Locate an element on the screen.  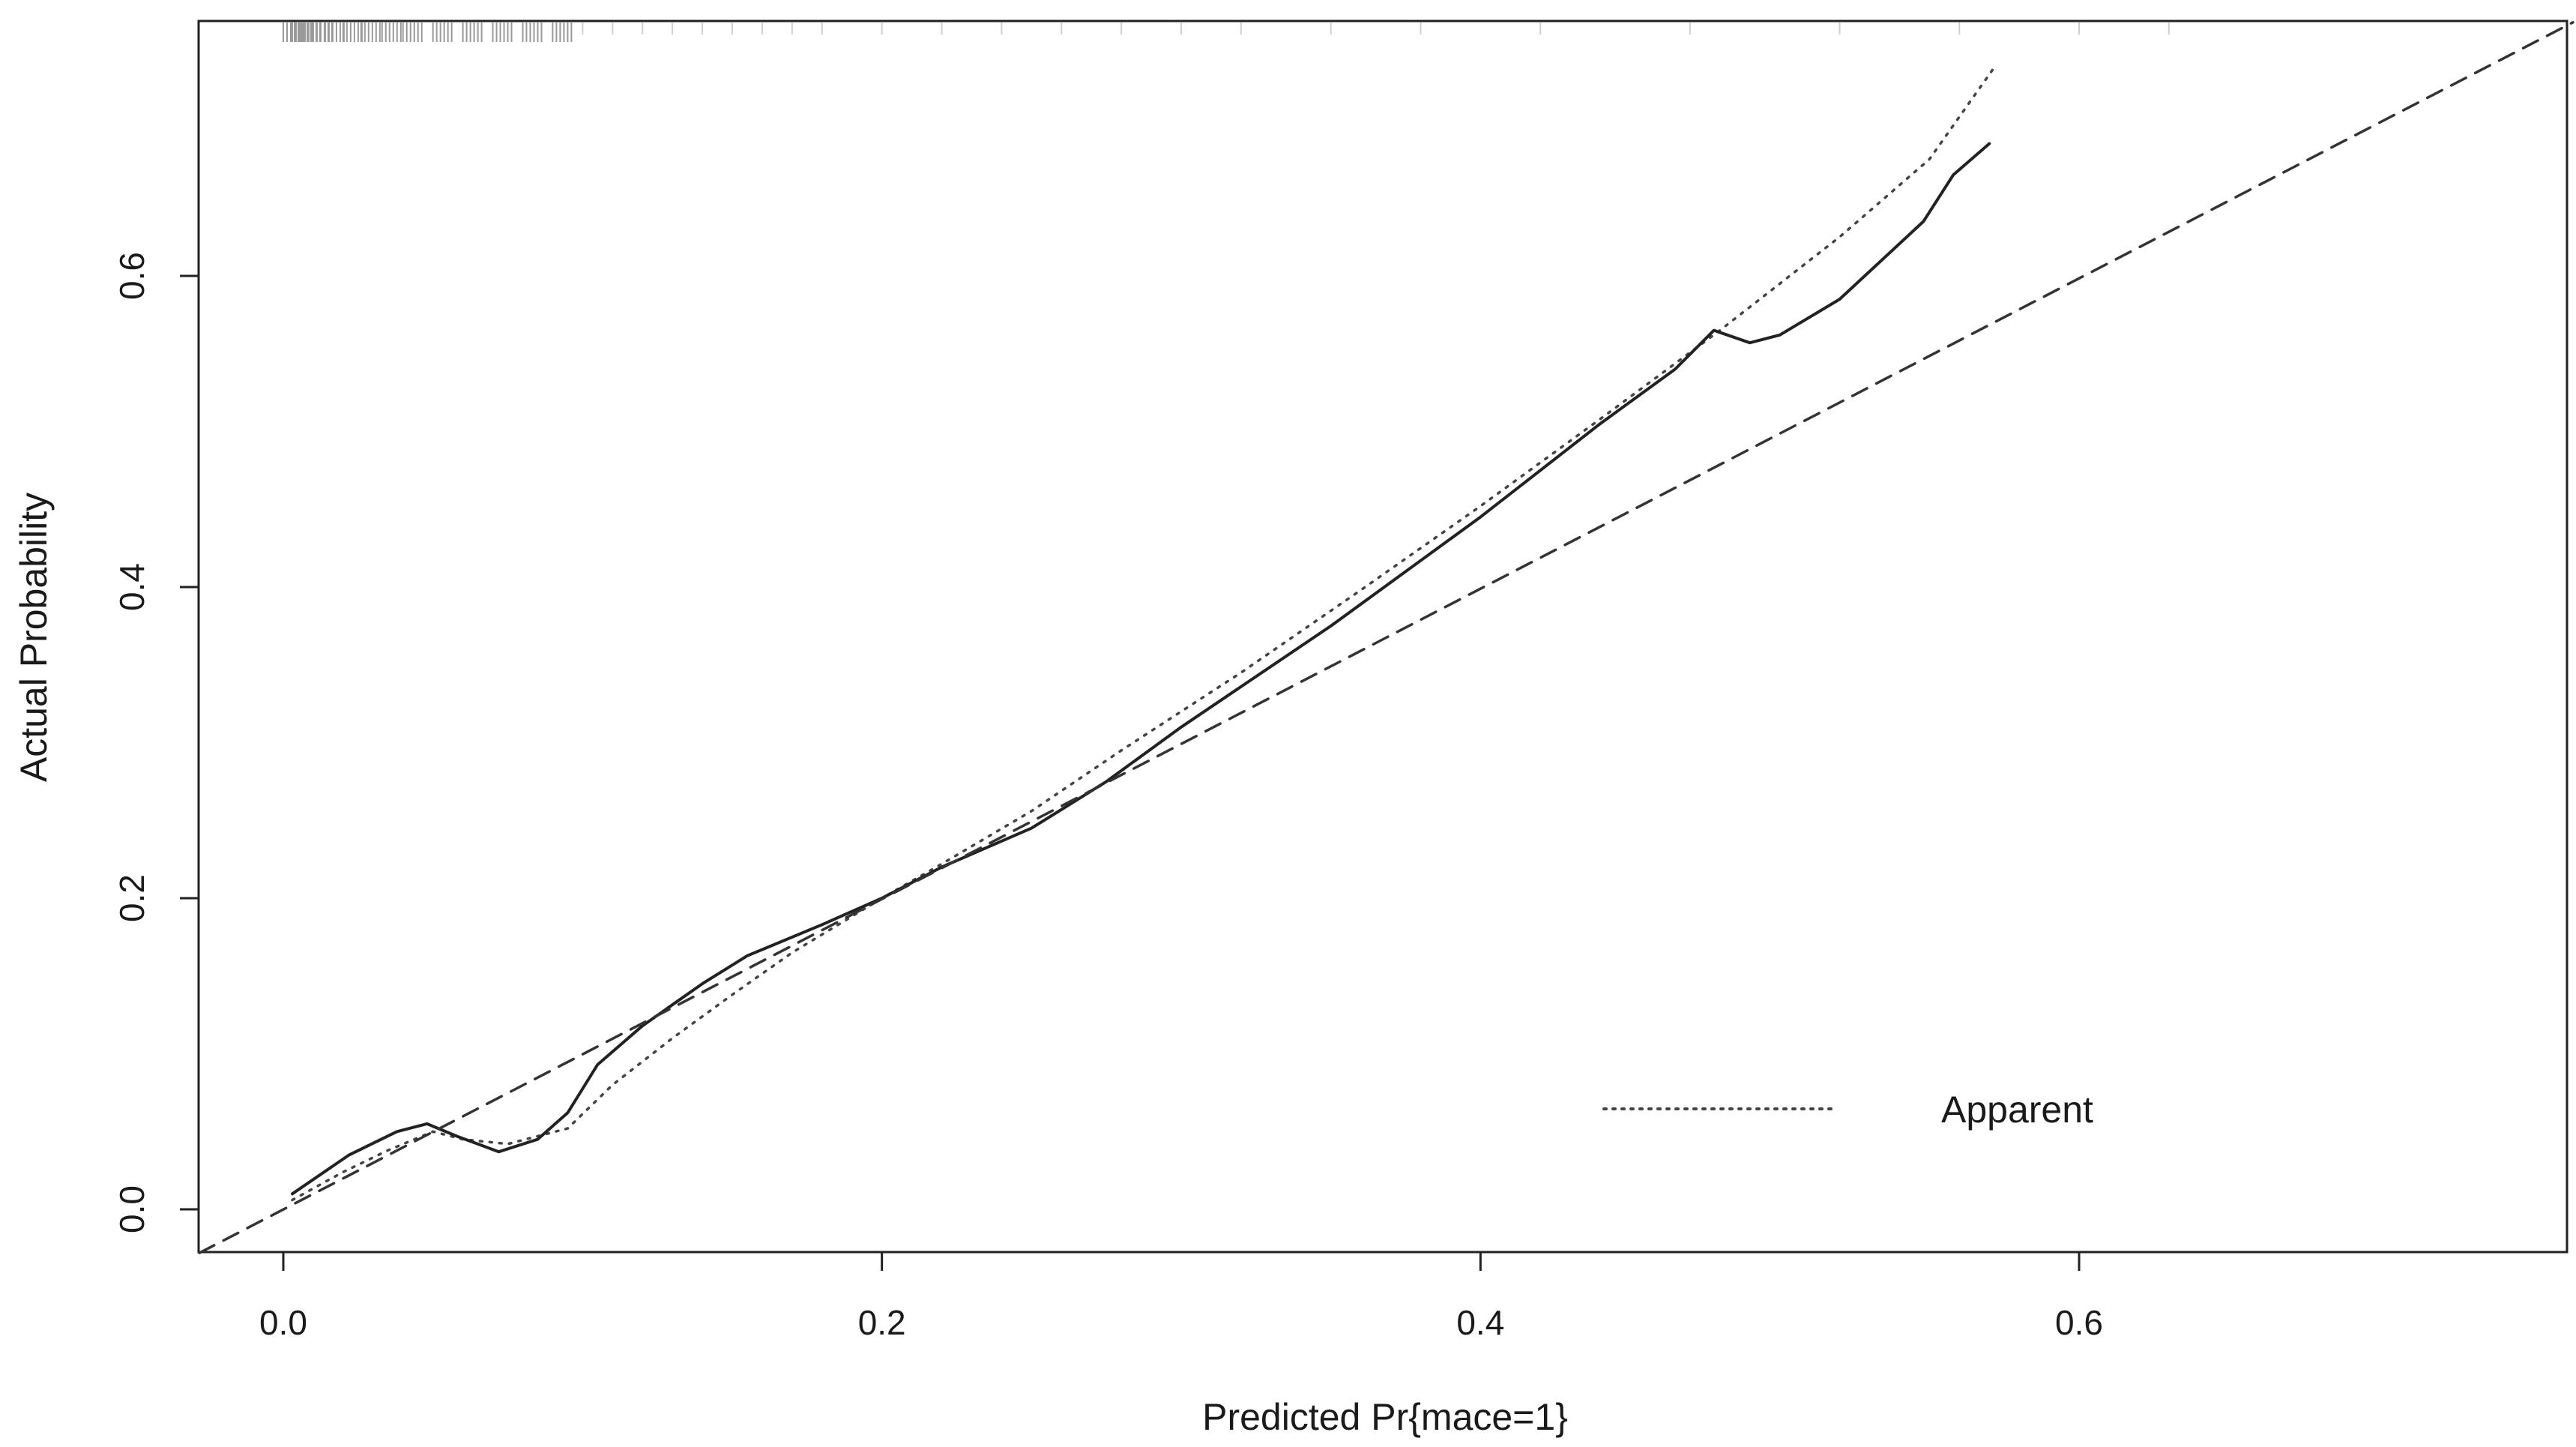
y-tick-label: 0.0 is located at coordinates (132, 1209).